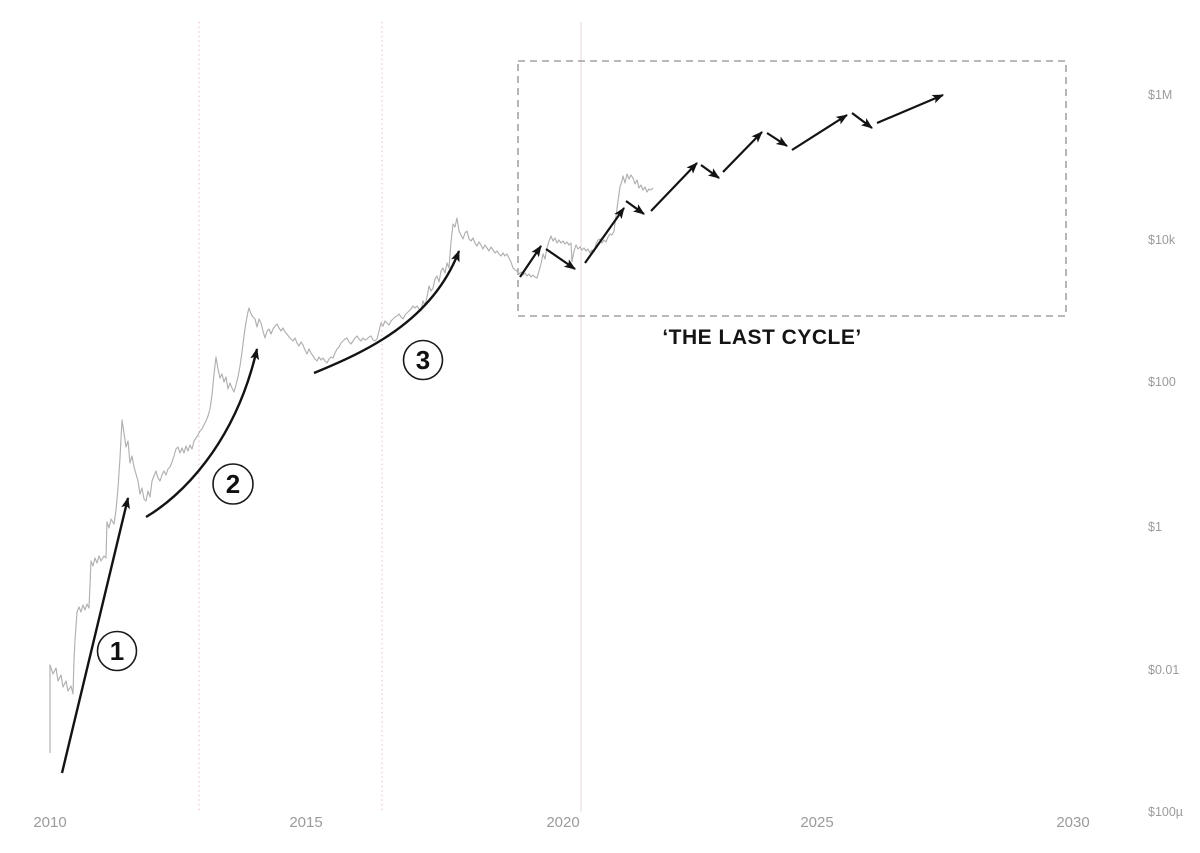 The width and height of the screenshot is (1200, 853). What do you see at coordinates (1162, 382) in the screenshot?
I see `y-axis-tick-label: $100` at bounding box center [1162, 382].